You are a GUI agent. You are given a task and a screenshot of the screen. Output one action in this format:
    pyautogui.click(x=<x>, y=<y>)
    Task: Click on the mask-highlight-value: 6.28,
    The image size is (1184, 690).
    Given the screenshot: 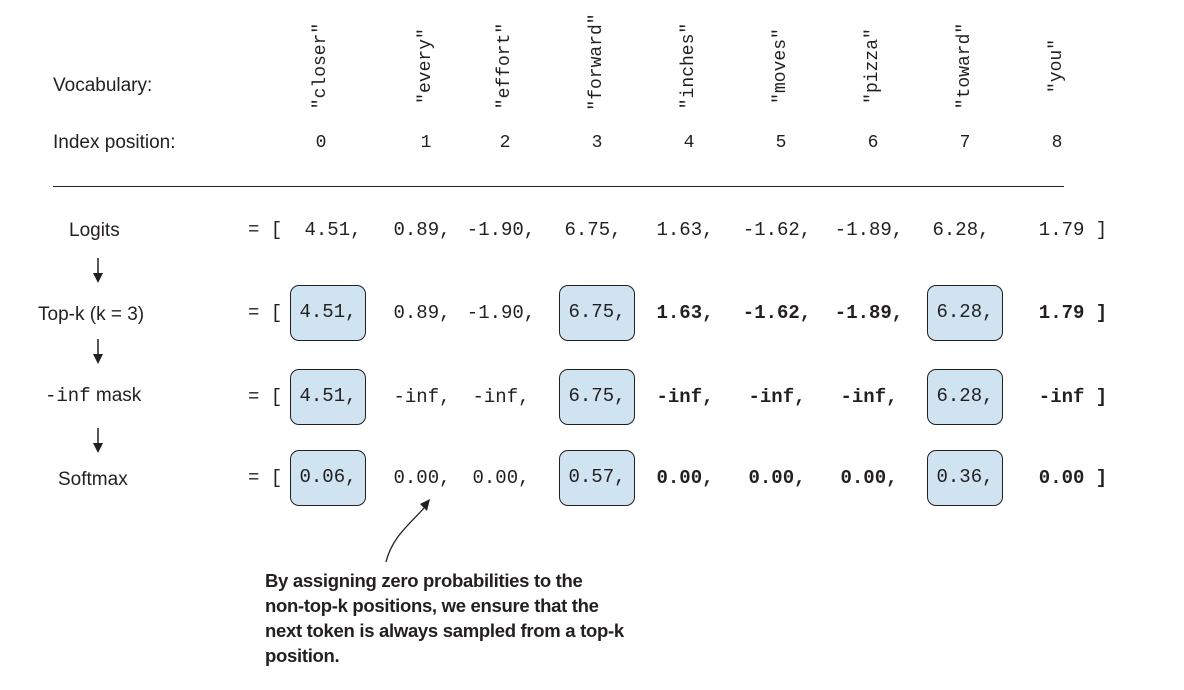 What is the action you would take?
    pyautogui.click(x=965, y=396)
    